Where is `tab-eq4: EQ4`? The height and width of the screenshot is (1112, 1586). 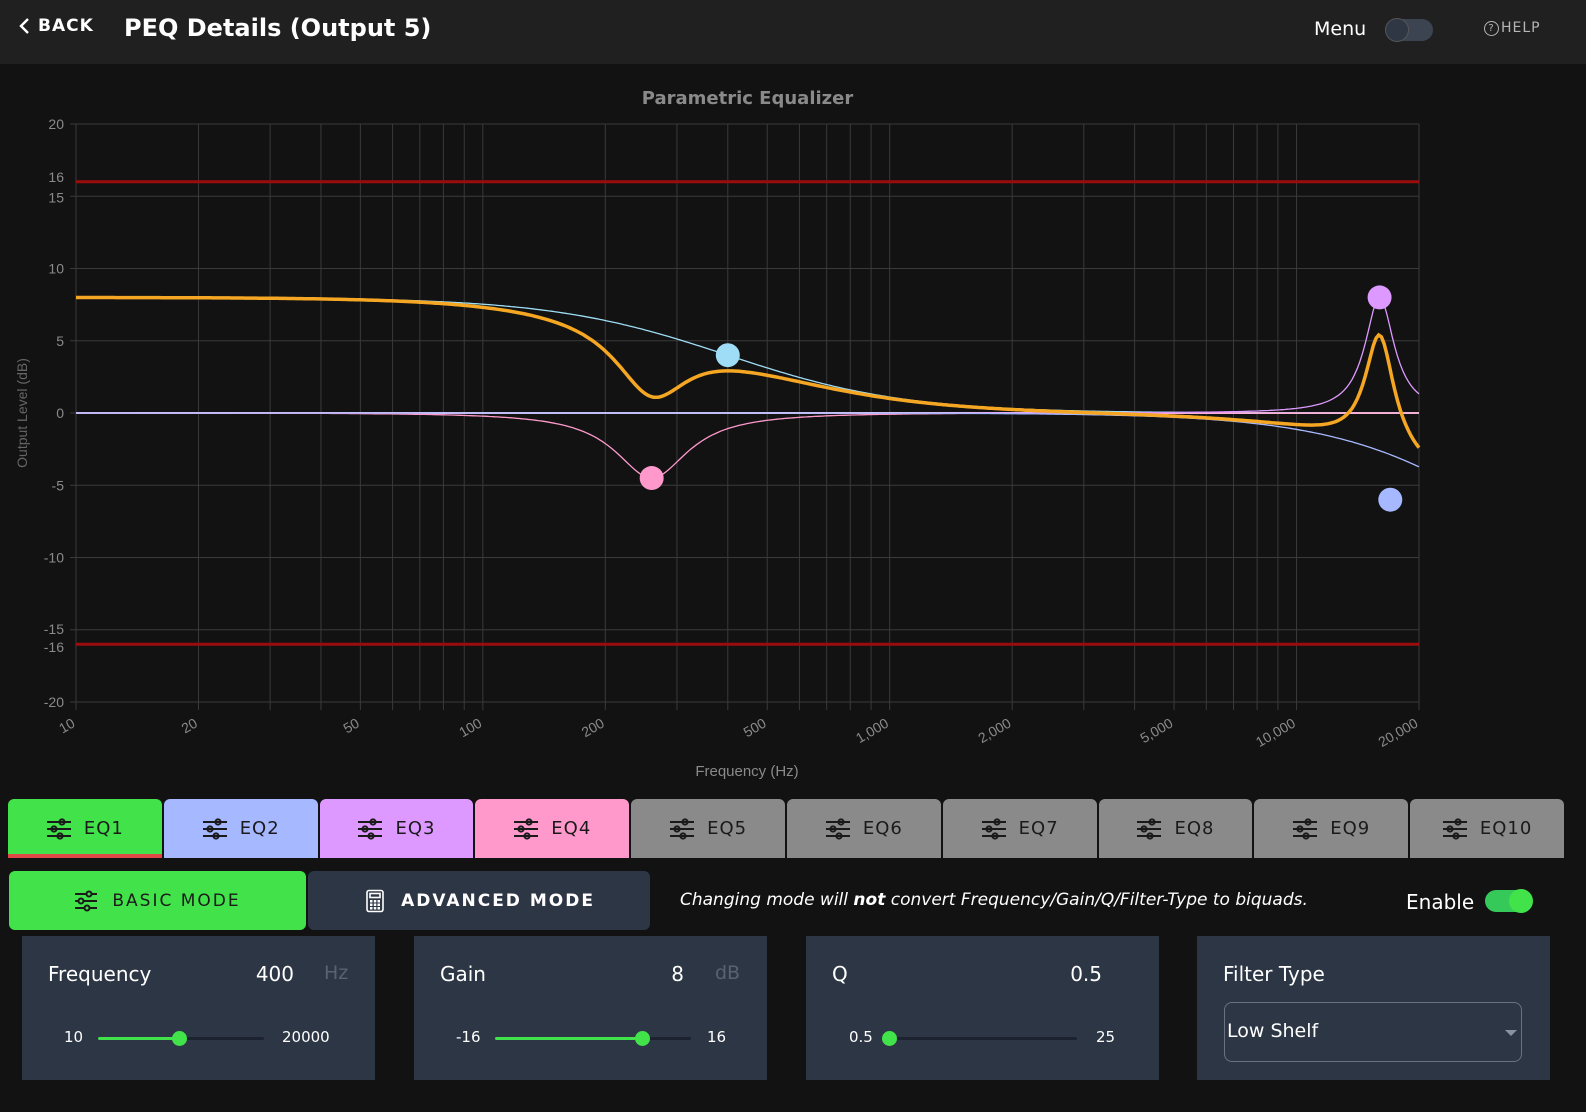 tab-eq4: EQ4 is located at coordinates (552, 828).